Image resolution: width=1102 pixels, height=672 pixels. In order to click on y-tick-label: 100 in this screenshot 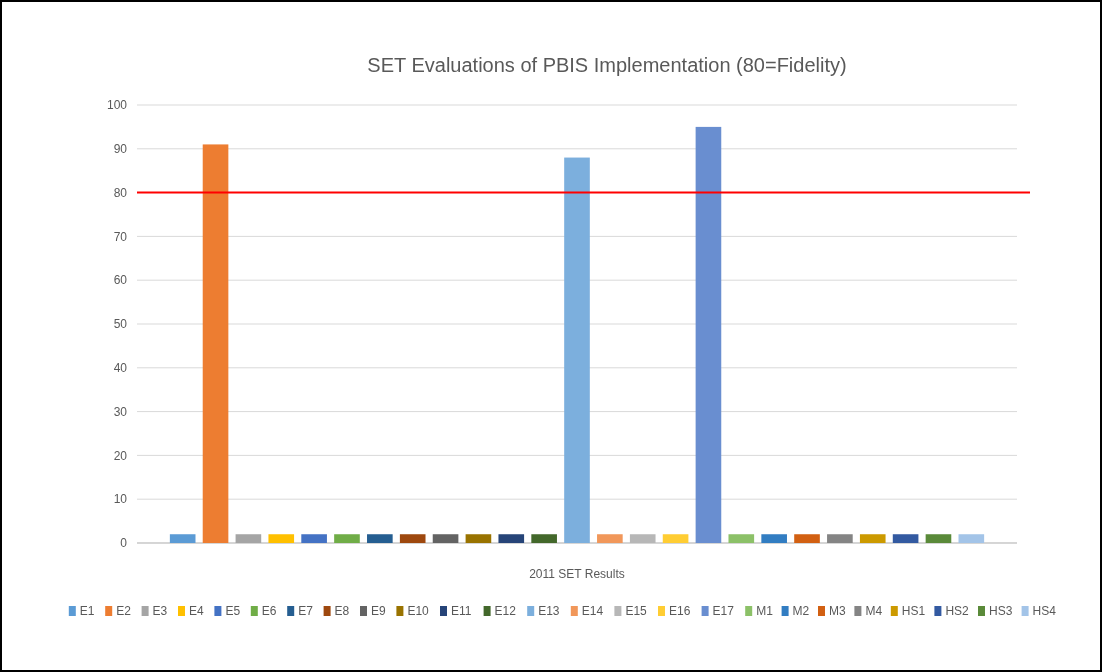, I will do `click(117, 105)`.